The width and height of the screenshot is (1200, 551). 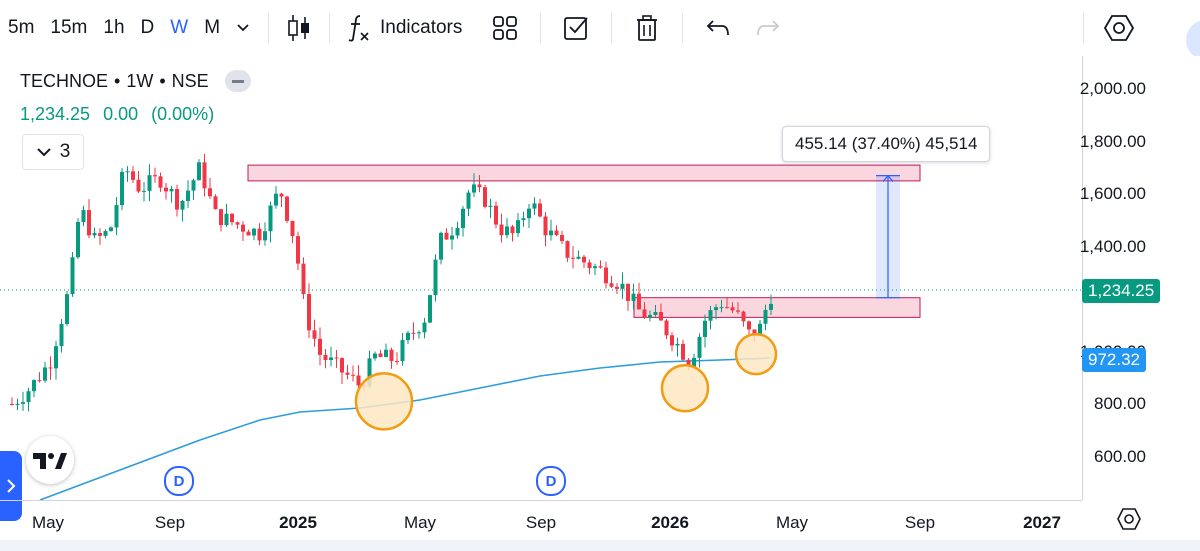 What do you see at coordinates (1114, 360) in the screenshot?
I see `moving-average-tag: 972.32` at bounding box center [1114, 360].